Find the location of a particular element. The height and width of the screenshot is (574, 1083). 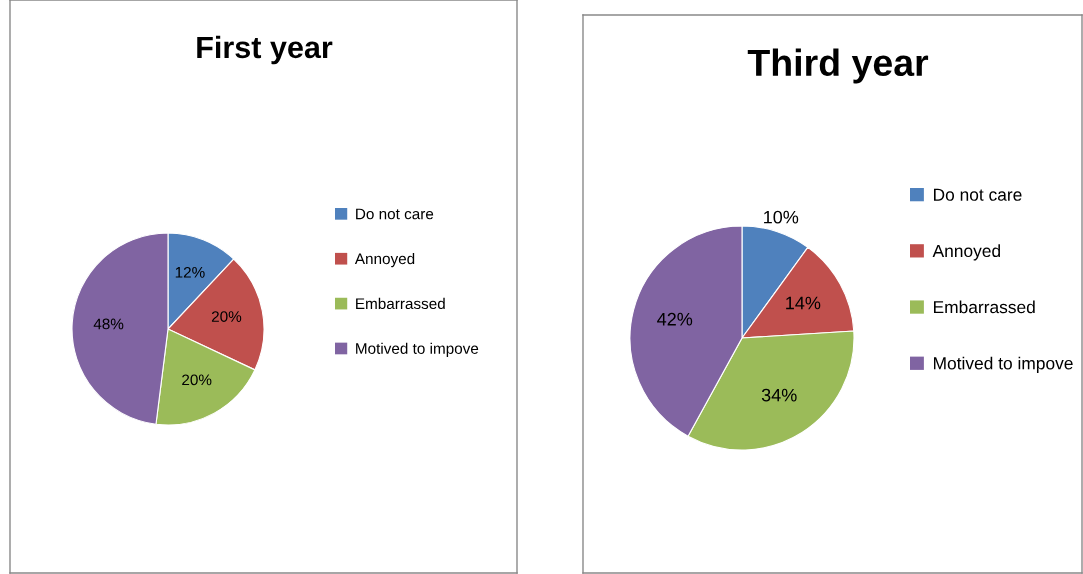

data-label: 34% is located at coordinates (779, 395).